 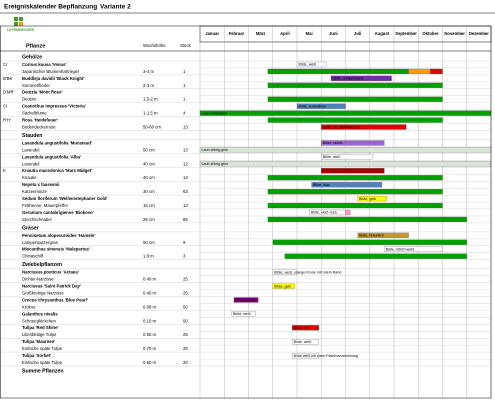 I want to click on plant-count: 20, so click(x=185, y=362).